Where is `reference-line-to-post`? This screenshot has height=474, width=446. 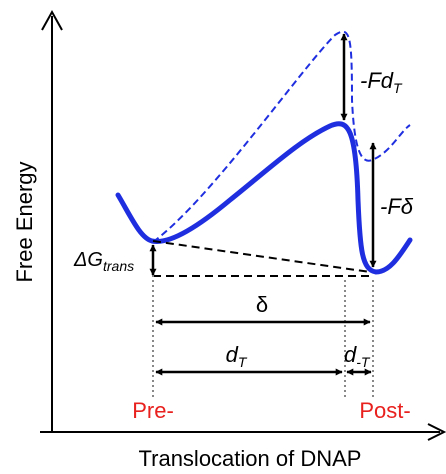 reference-line-to-post is located at coordinates (261, 256).